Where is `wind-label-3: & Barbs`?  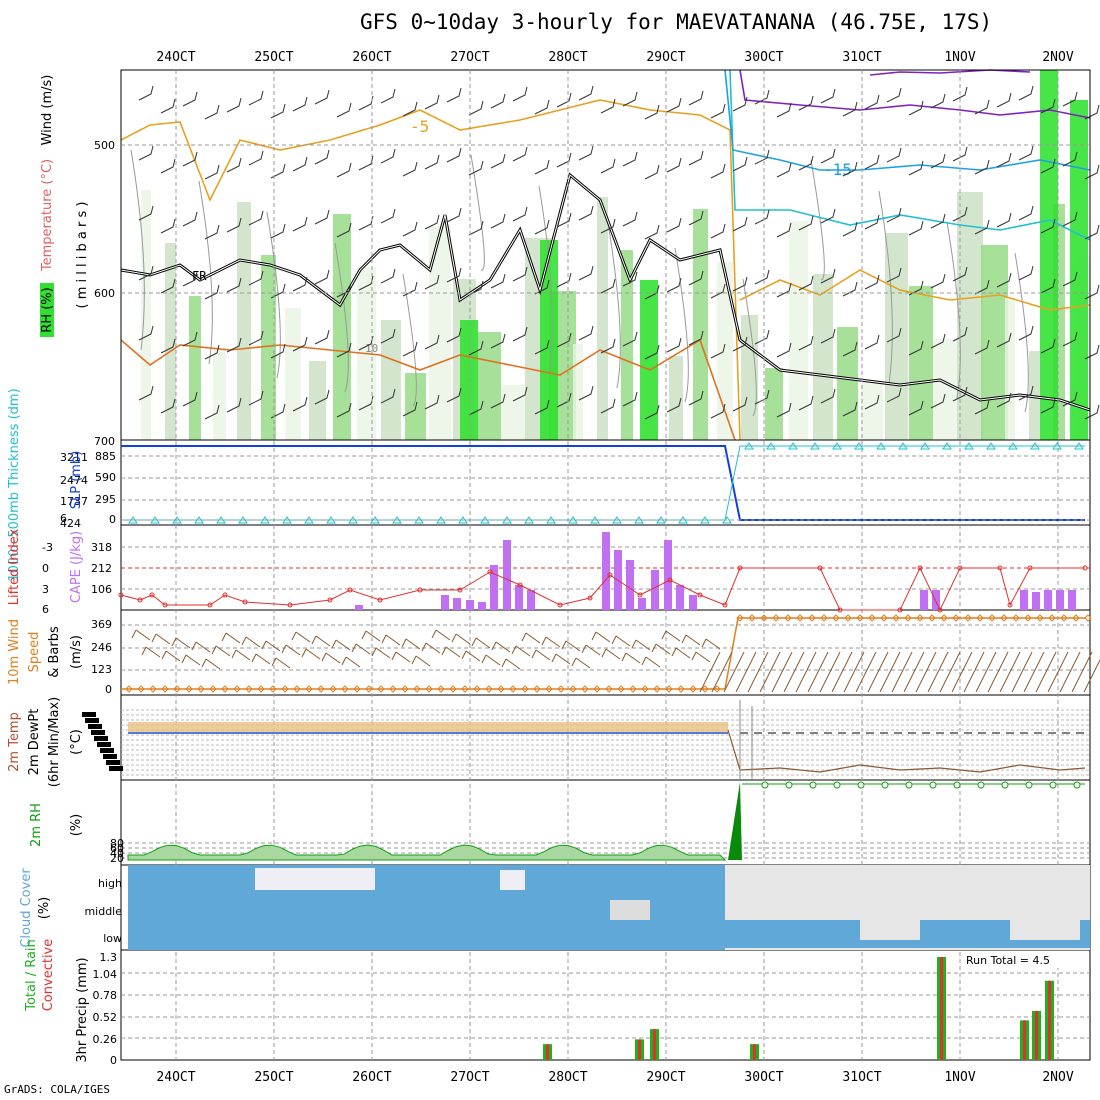
wind-label-3: & Barbs is located at coordinates (54, 652).